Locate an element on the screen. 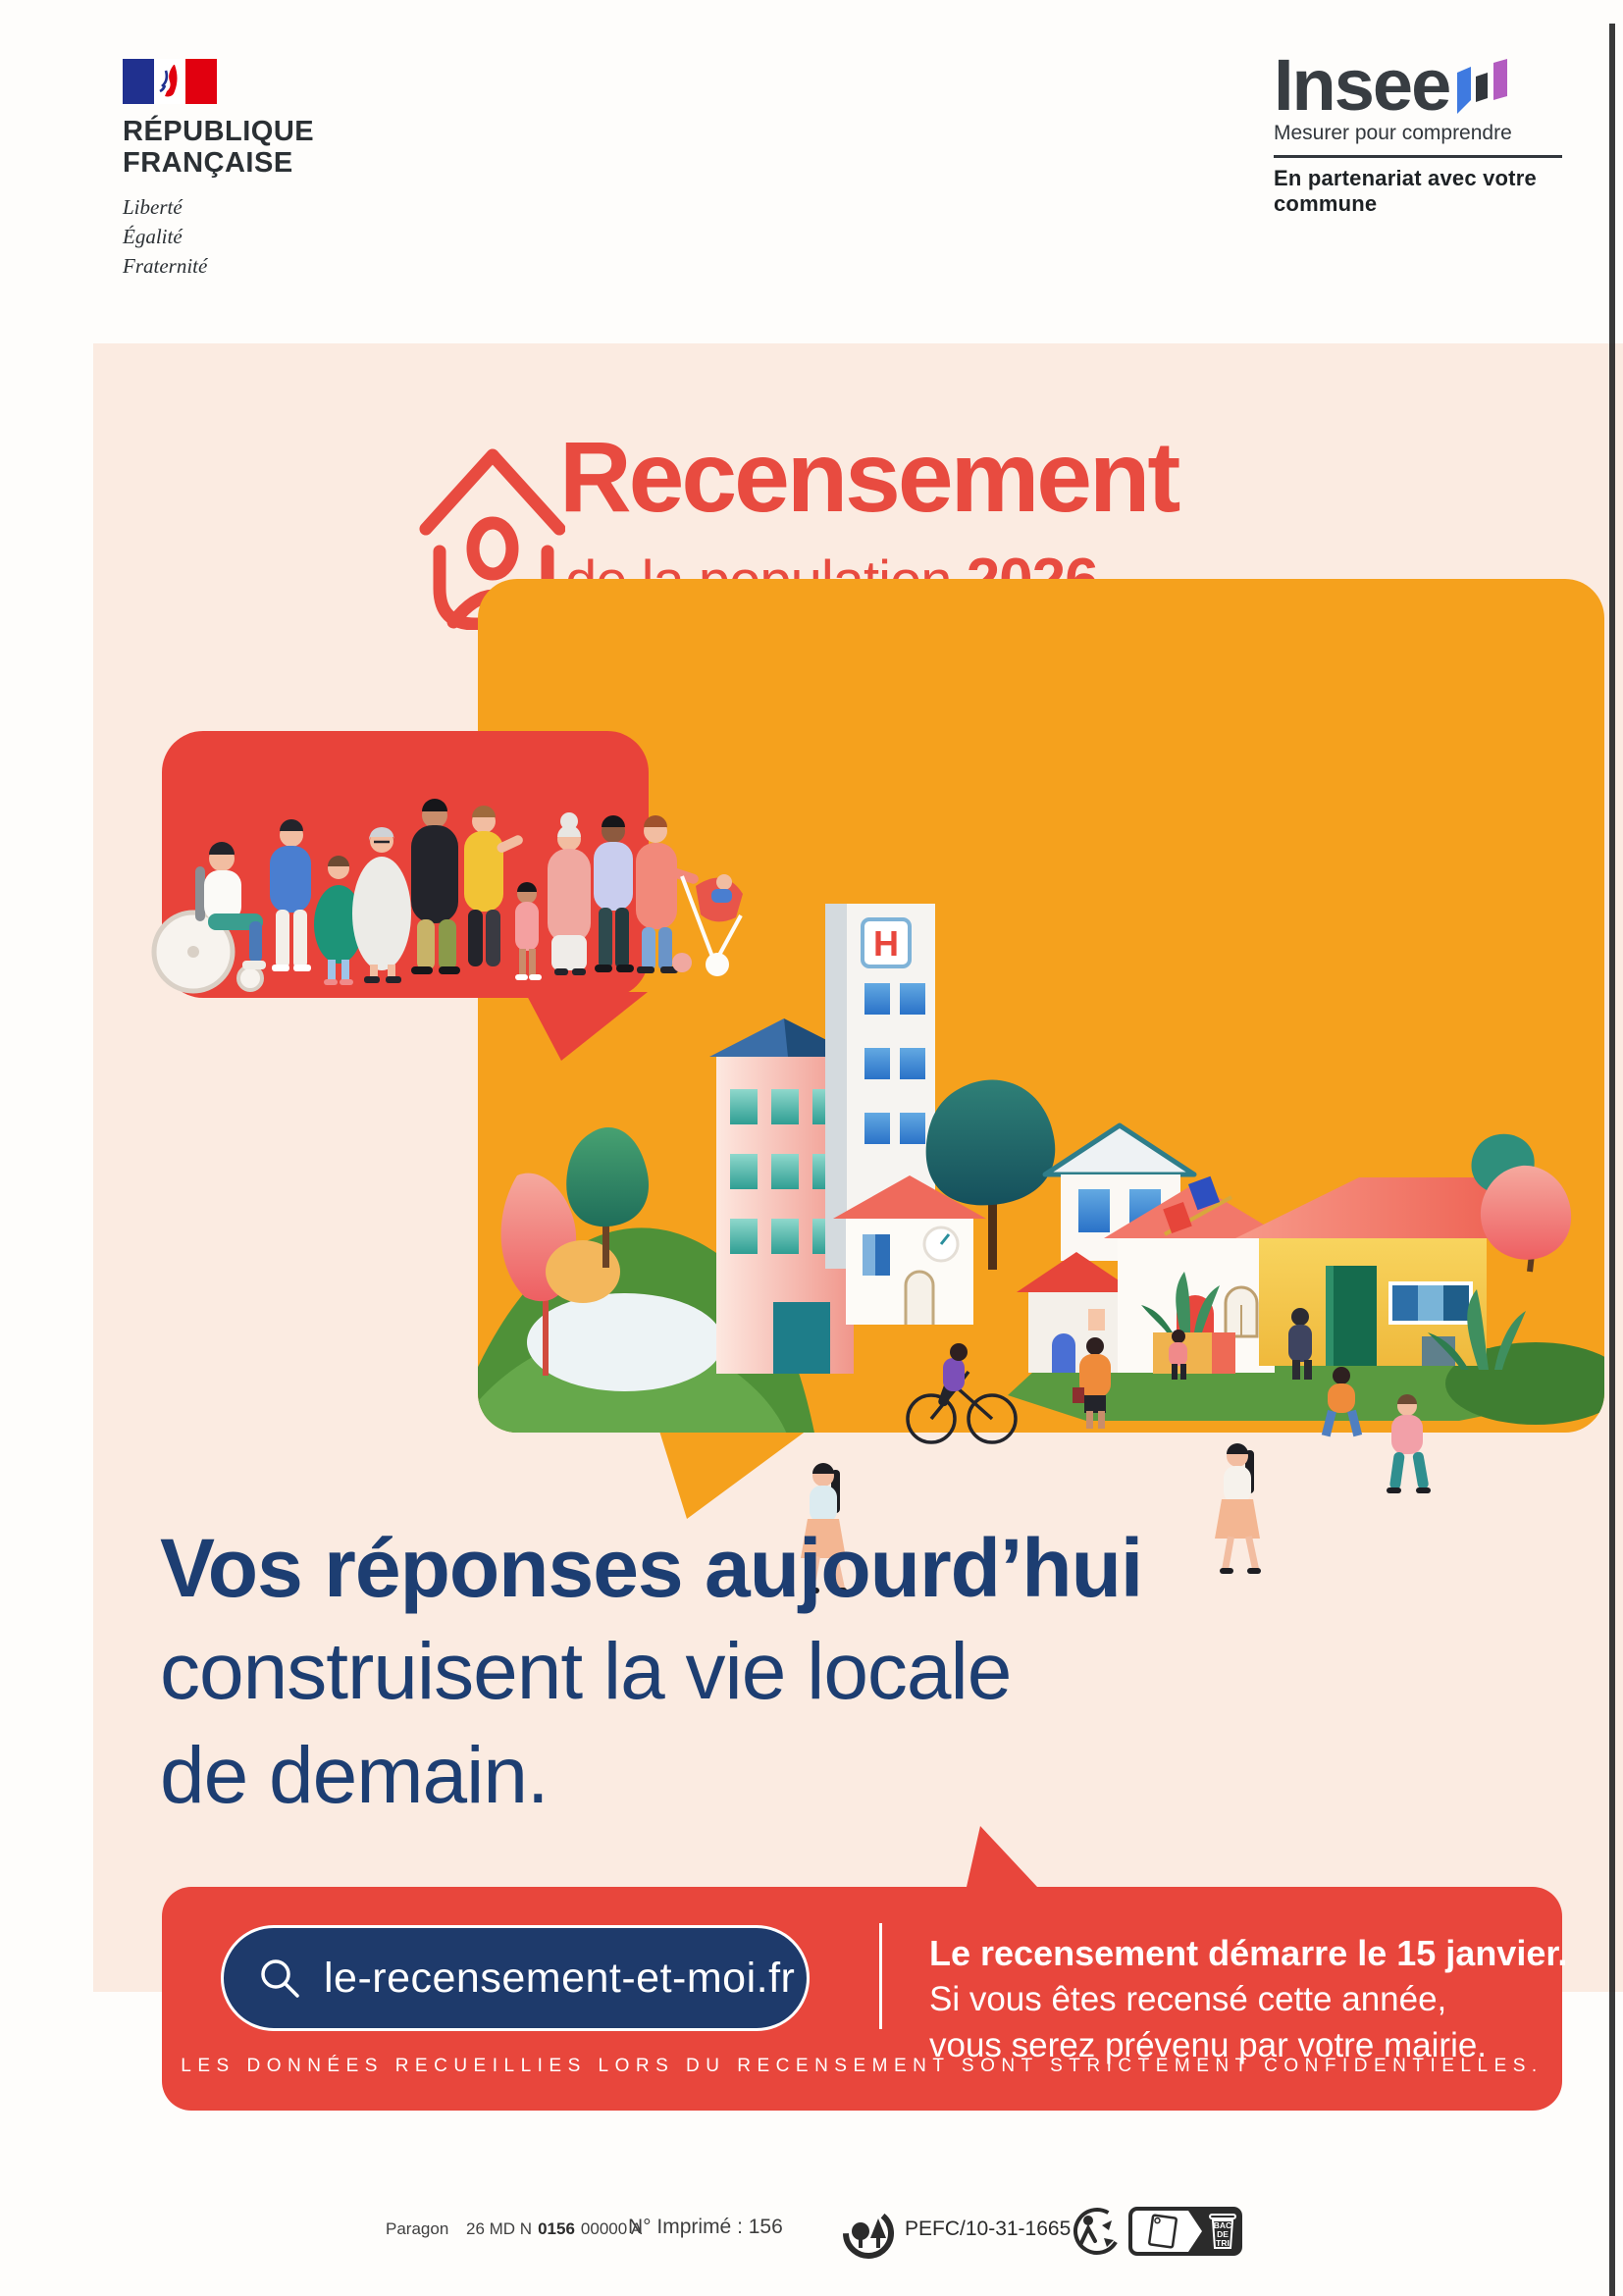  man-orange-coat is located at coordinates (1092, 1383).